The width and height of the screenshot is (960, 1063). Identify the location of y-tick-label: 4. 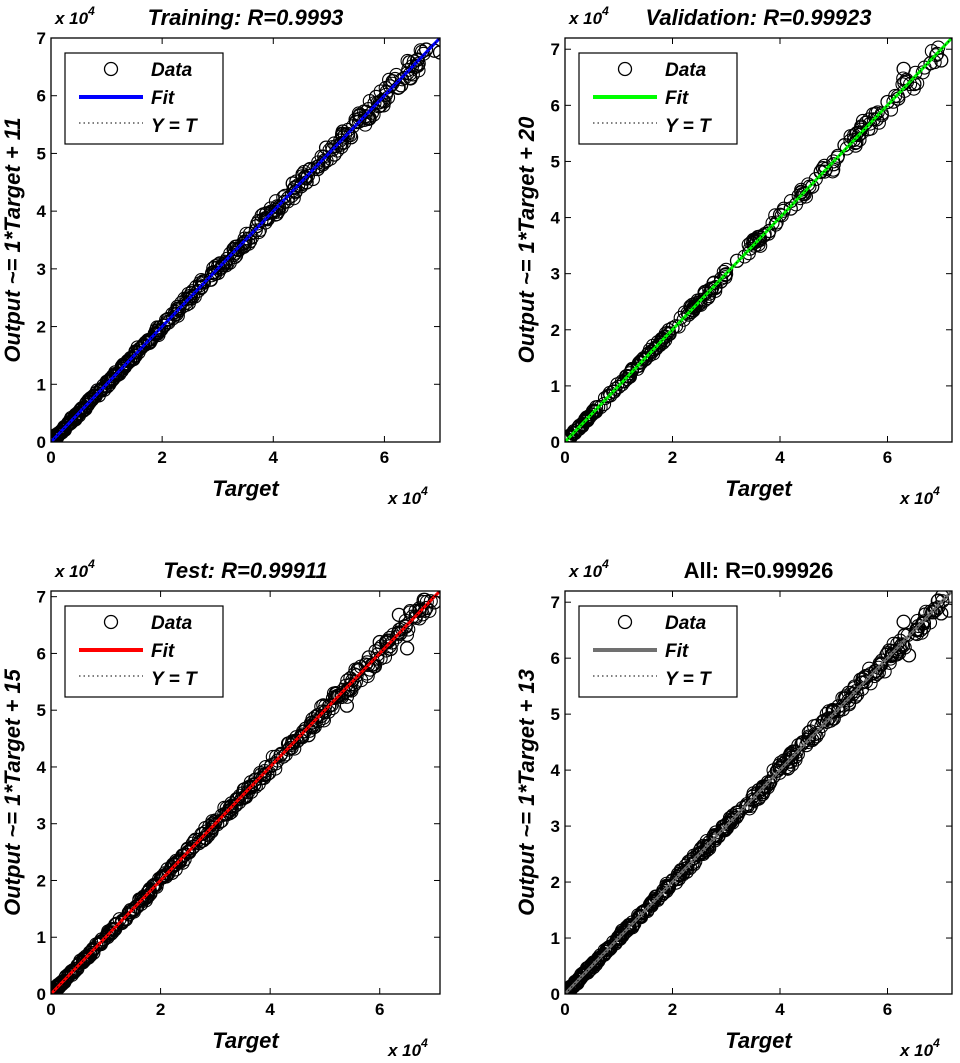
(556, 770).